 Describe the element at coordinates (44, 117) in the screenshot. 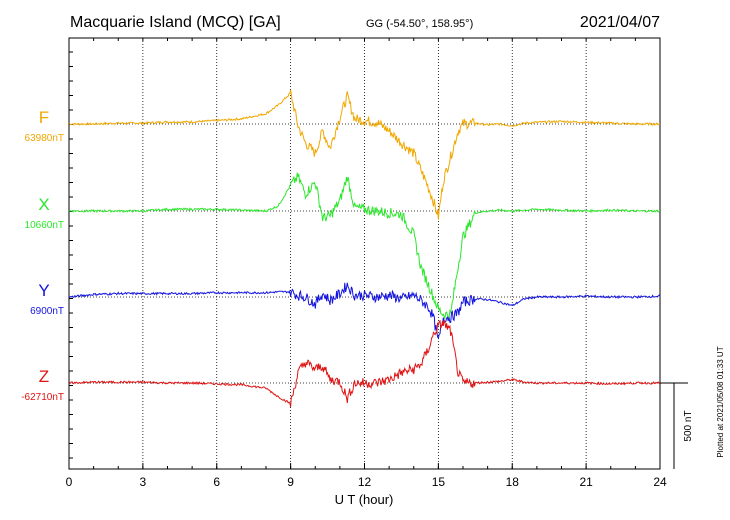

I see `series-name-f: F` at that location.